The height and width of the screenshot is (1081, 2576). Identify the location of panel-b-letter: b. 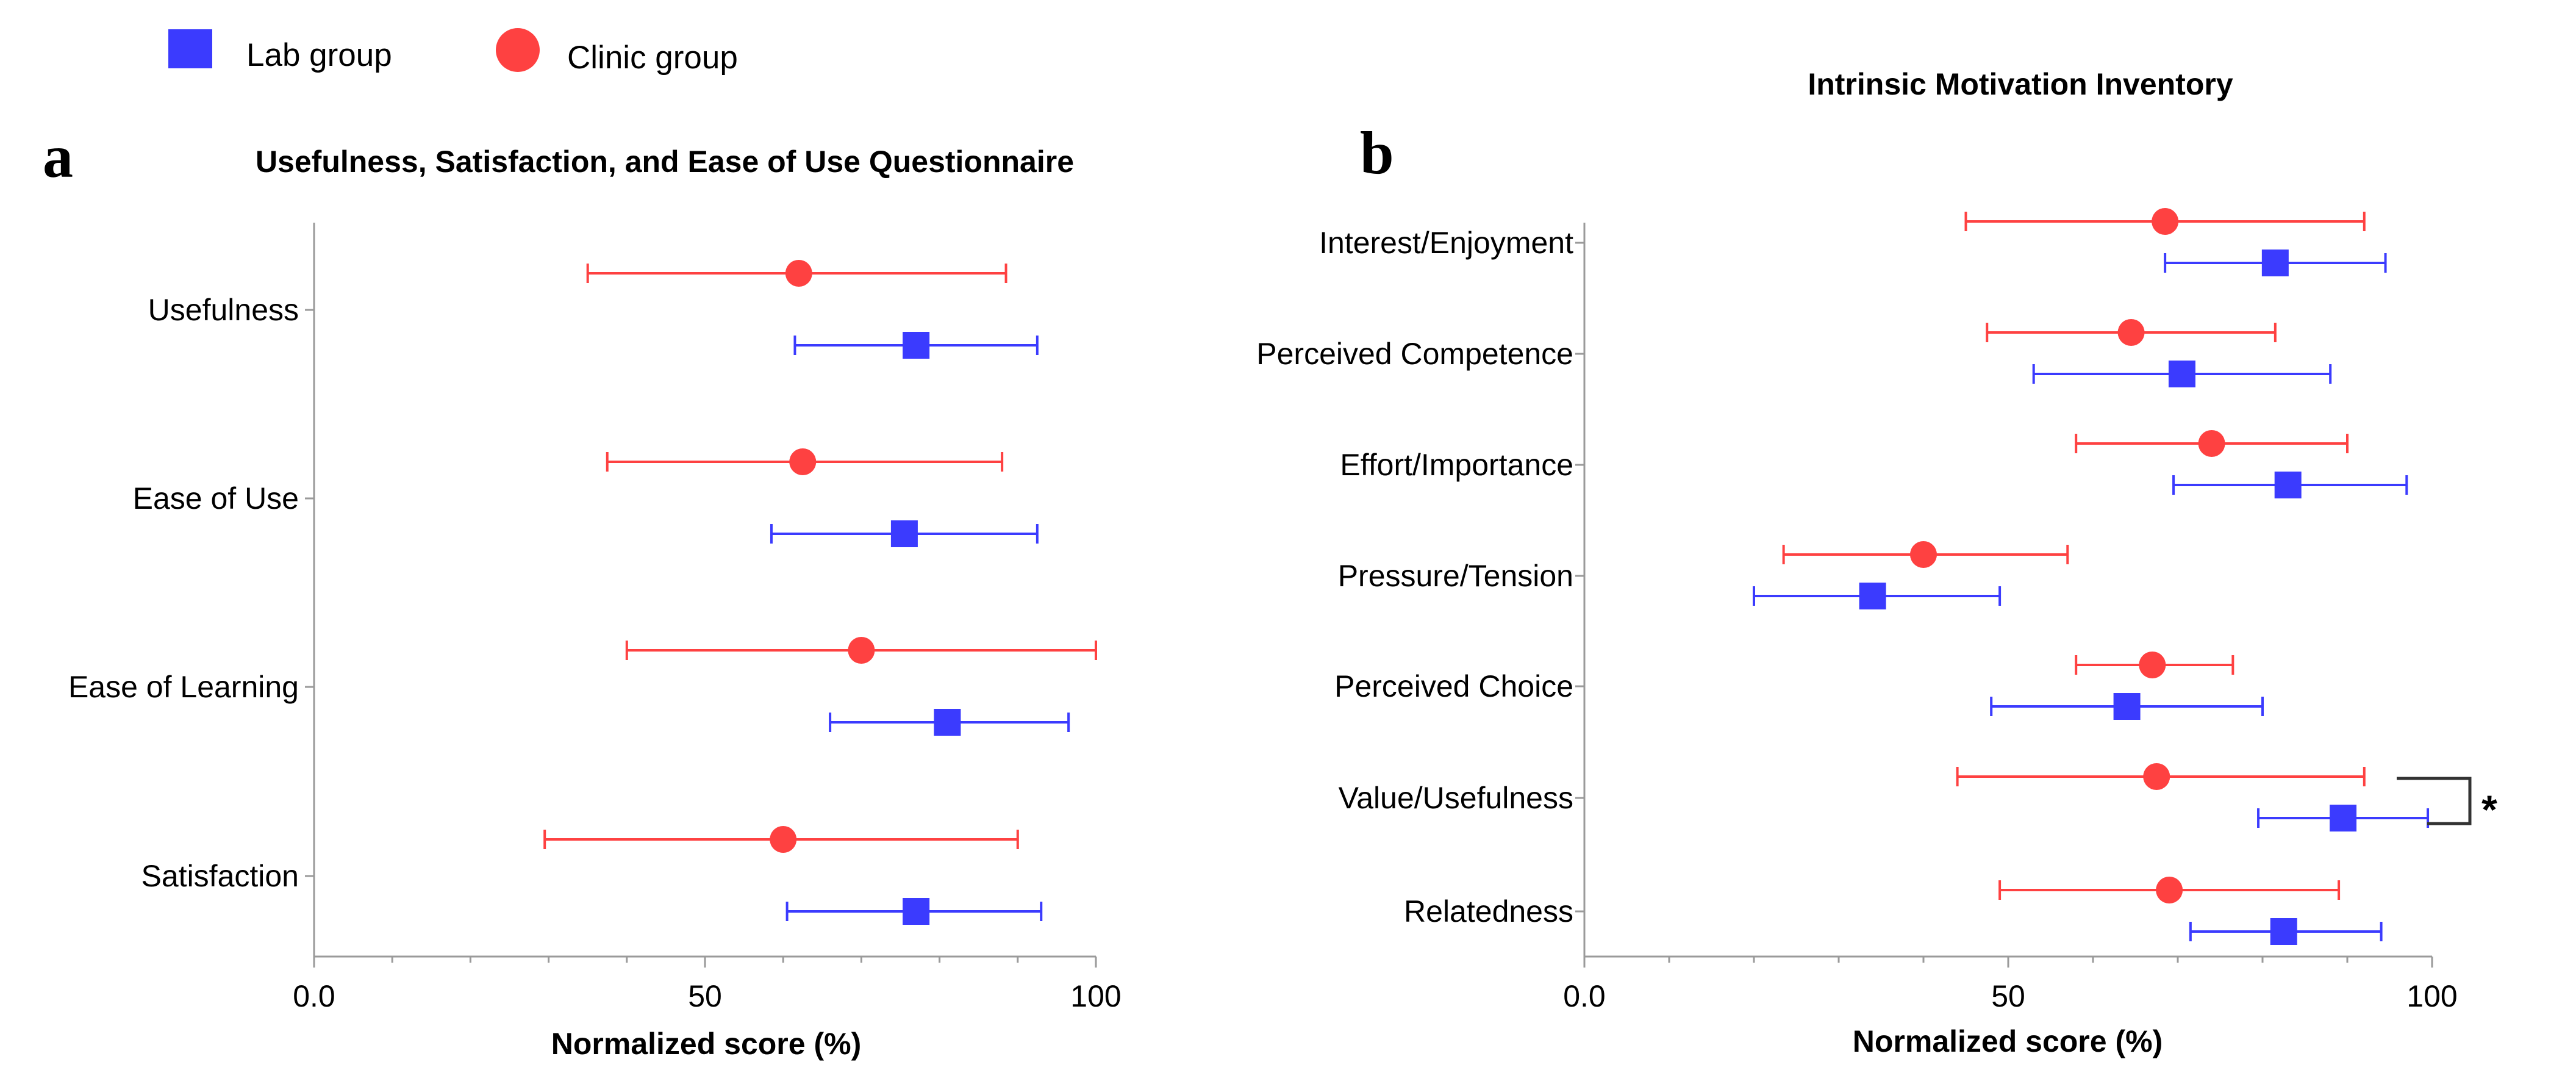
(1377, 153).